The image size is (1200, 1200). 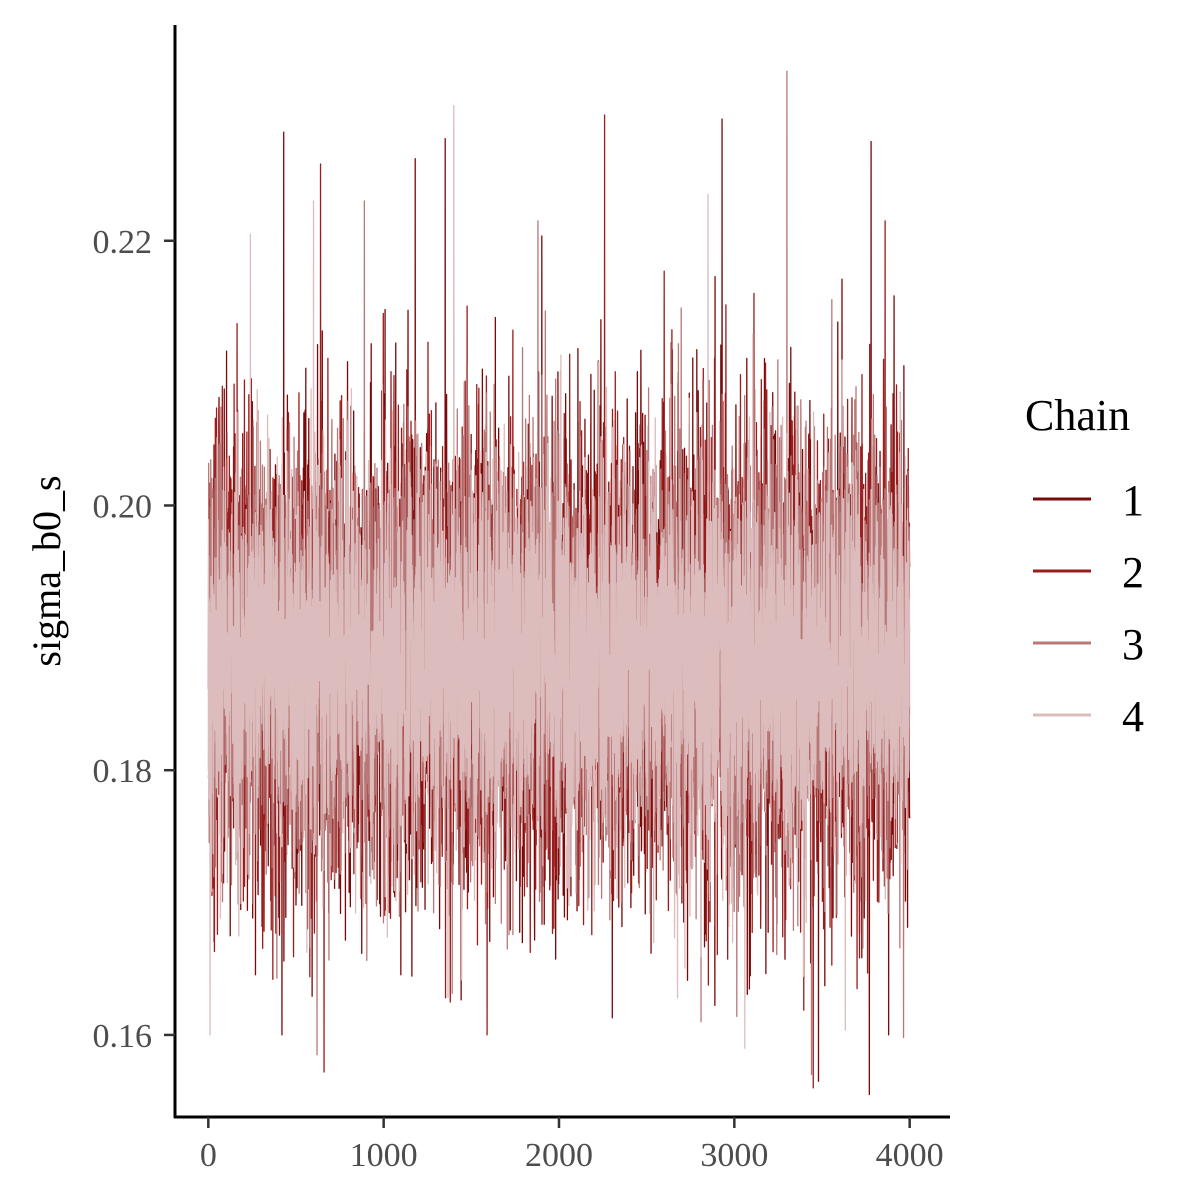 I want to click on legend-label-chain-1: 1, so click(x=1133, y=500).